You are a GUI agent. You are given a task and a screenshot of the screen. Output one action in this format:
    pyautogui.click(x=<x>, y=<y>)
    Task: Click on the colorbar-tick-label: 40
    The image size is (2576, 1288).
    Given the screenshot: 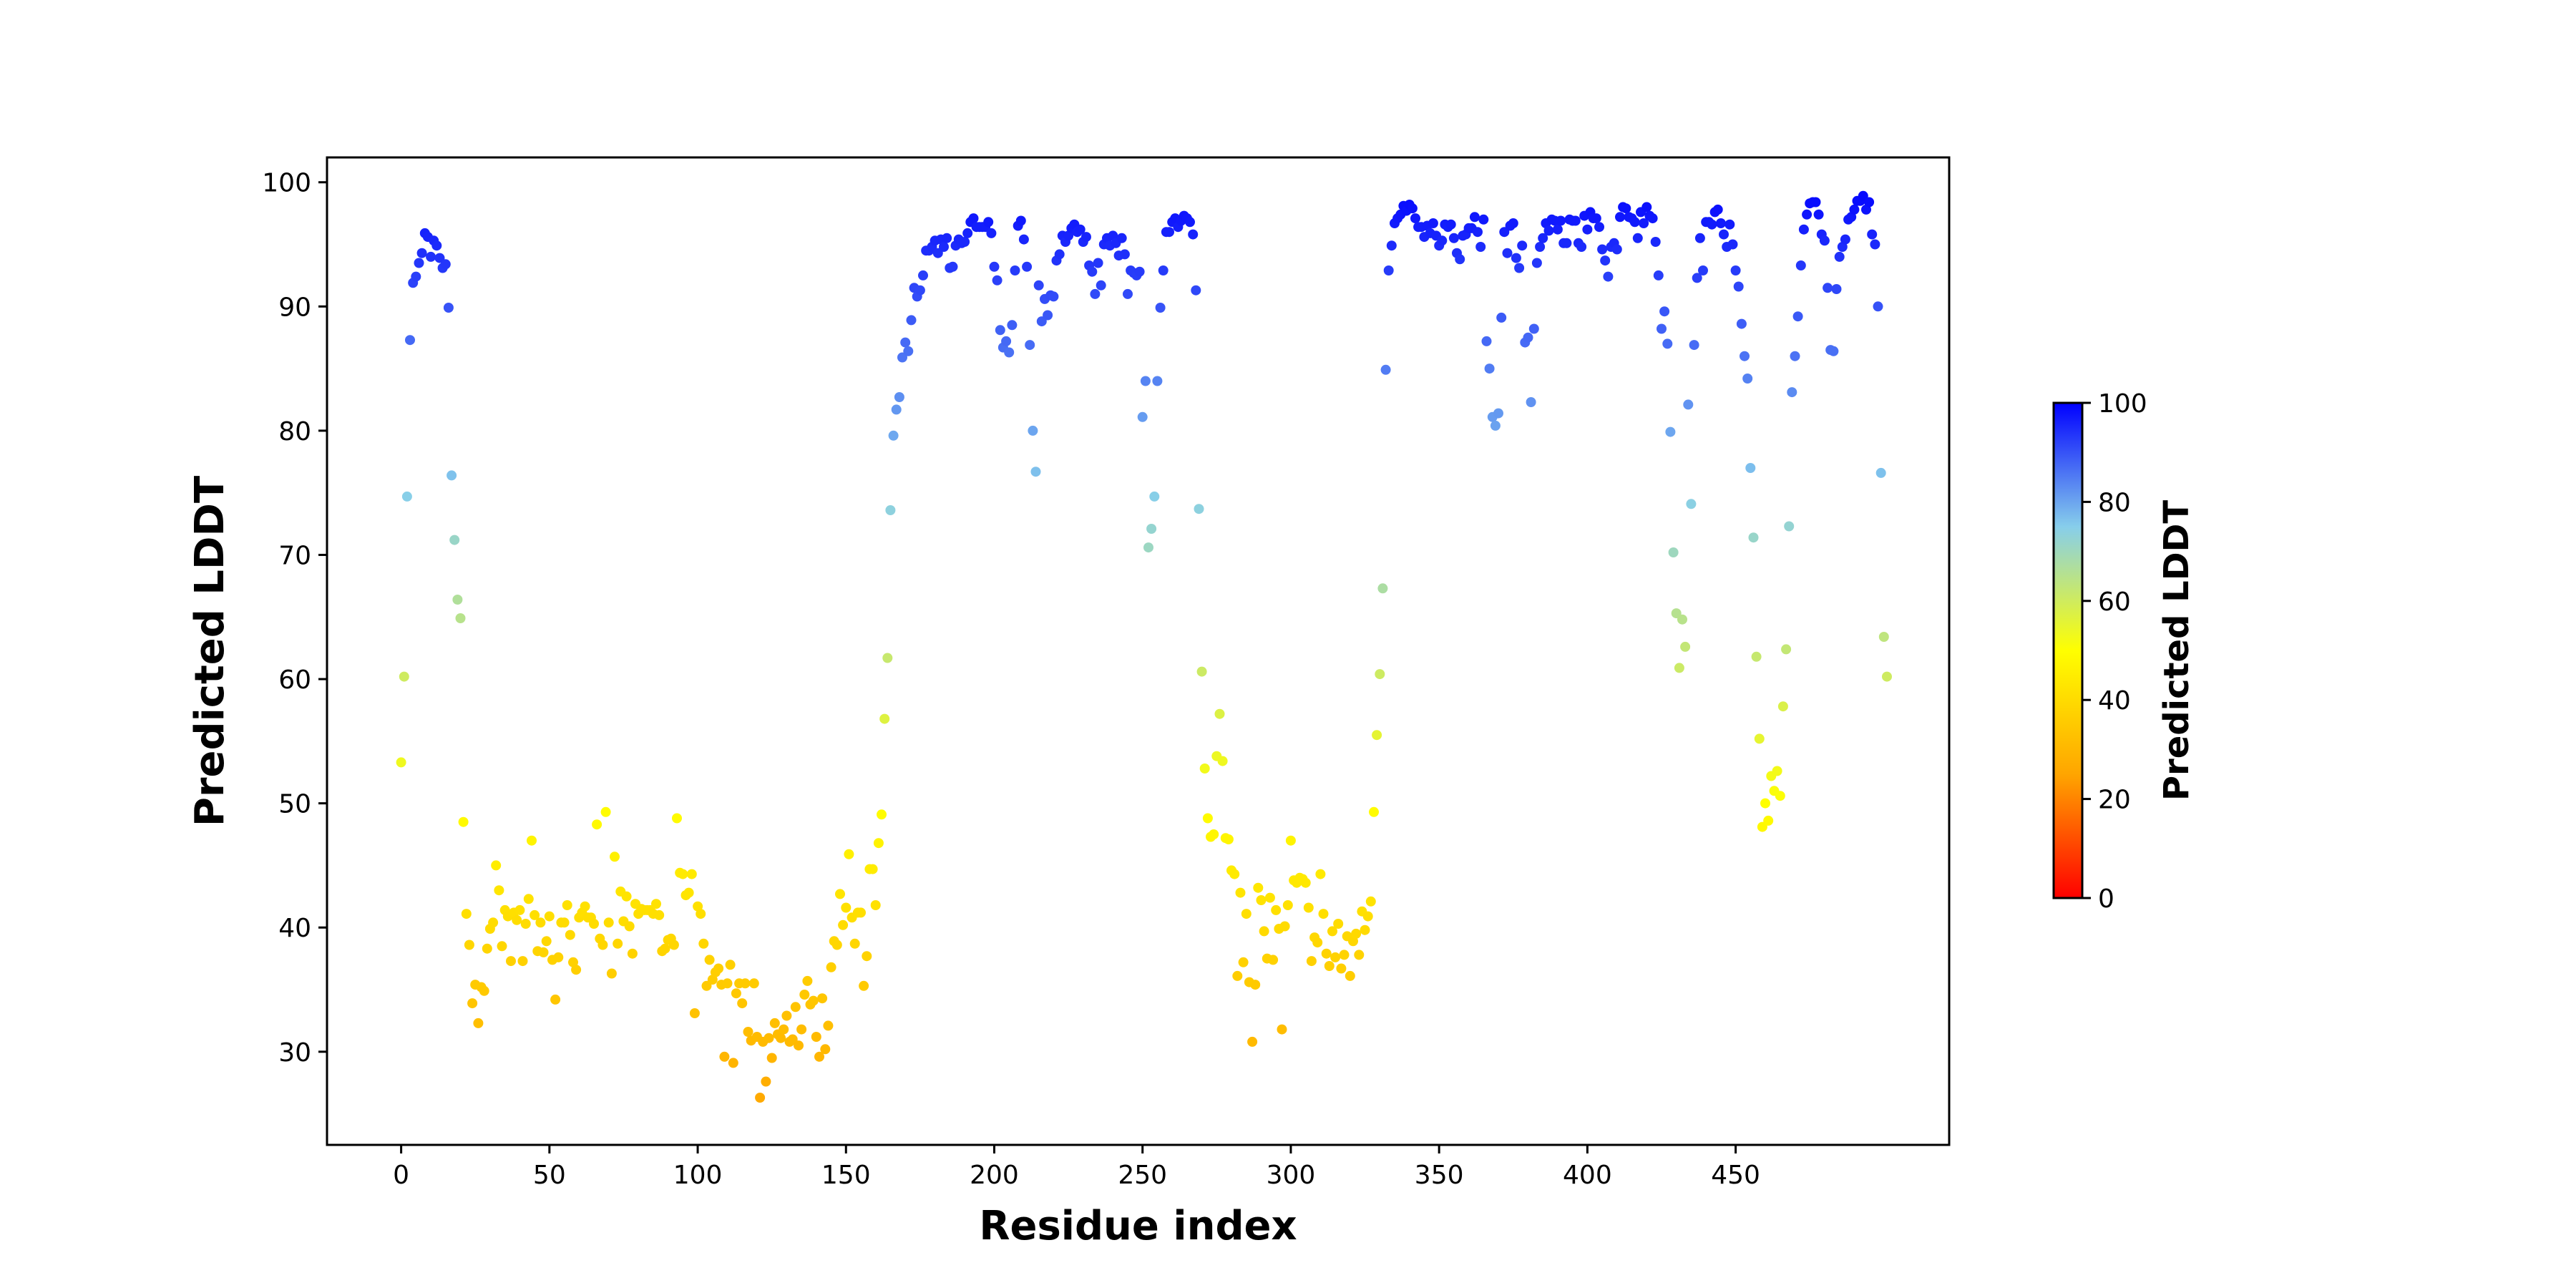 What is the action you would take?
    pyautogui.click(x=2114, y=701)
    